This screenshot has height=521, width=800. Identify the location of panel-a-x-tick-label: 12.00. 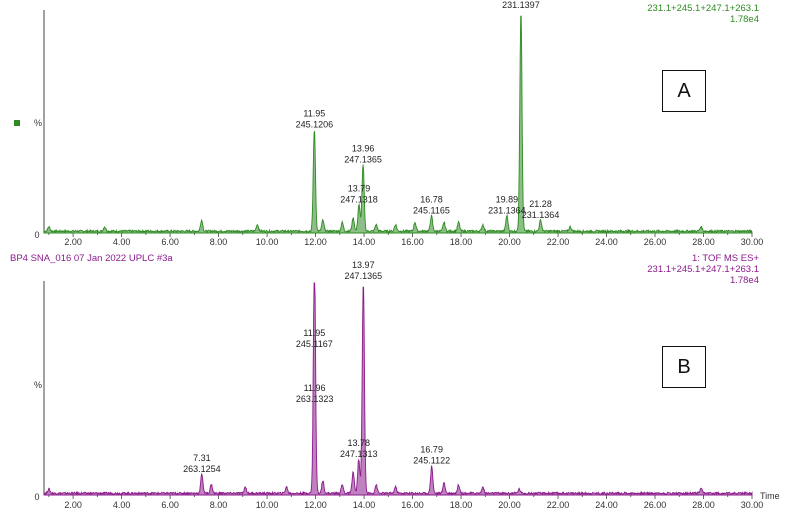
(315, 242).